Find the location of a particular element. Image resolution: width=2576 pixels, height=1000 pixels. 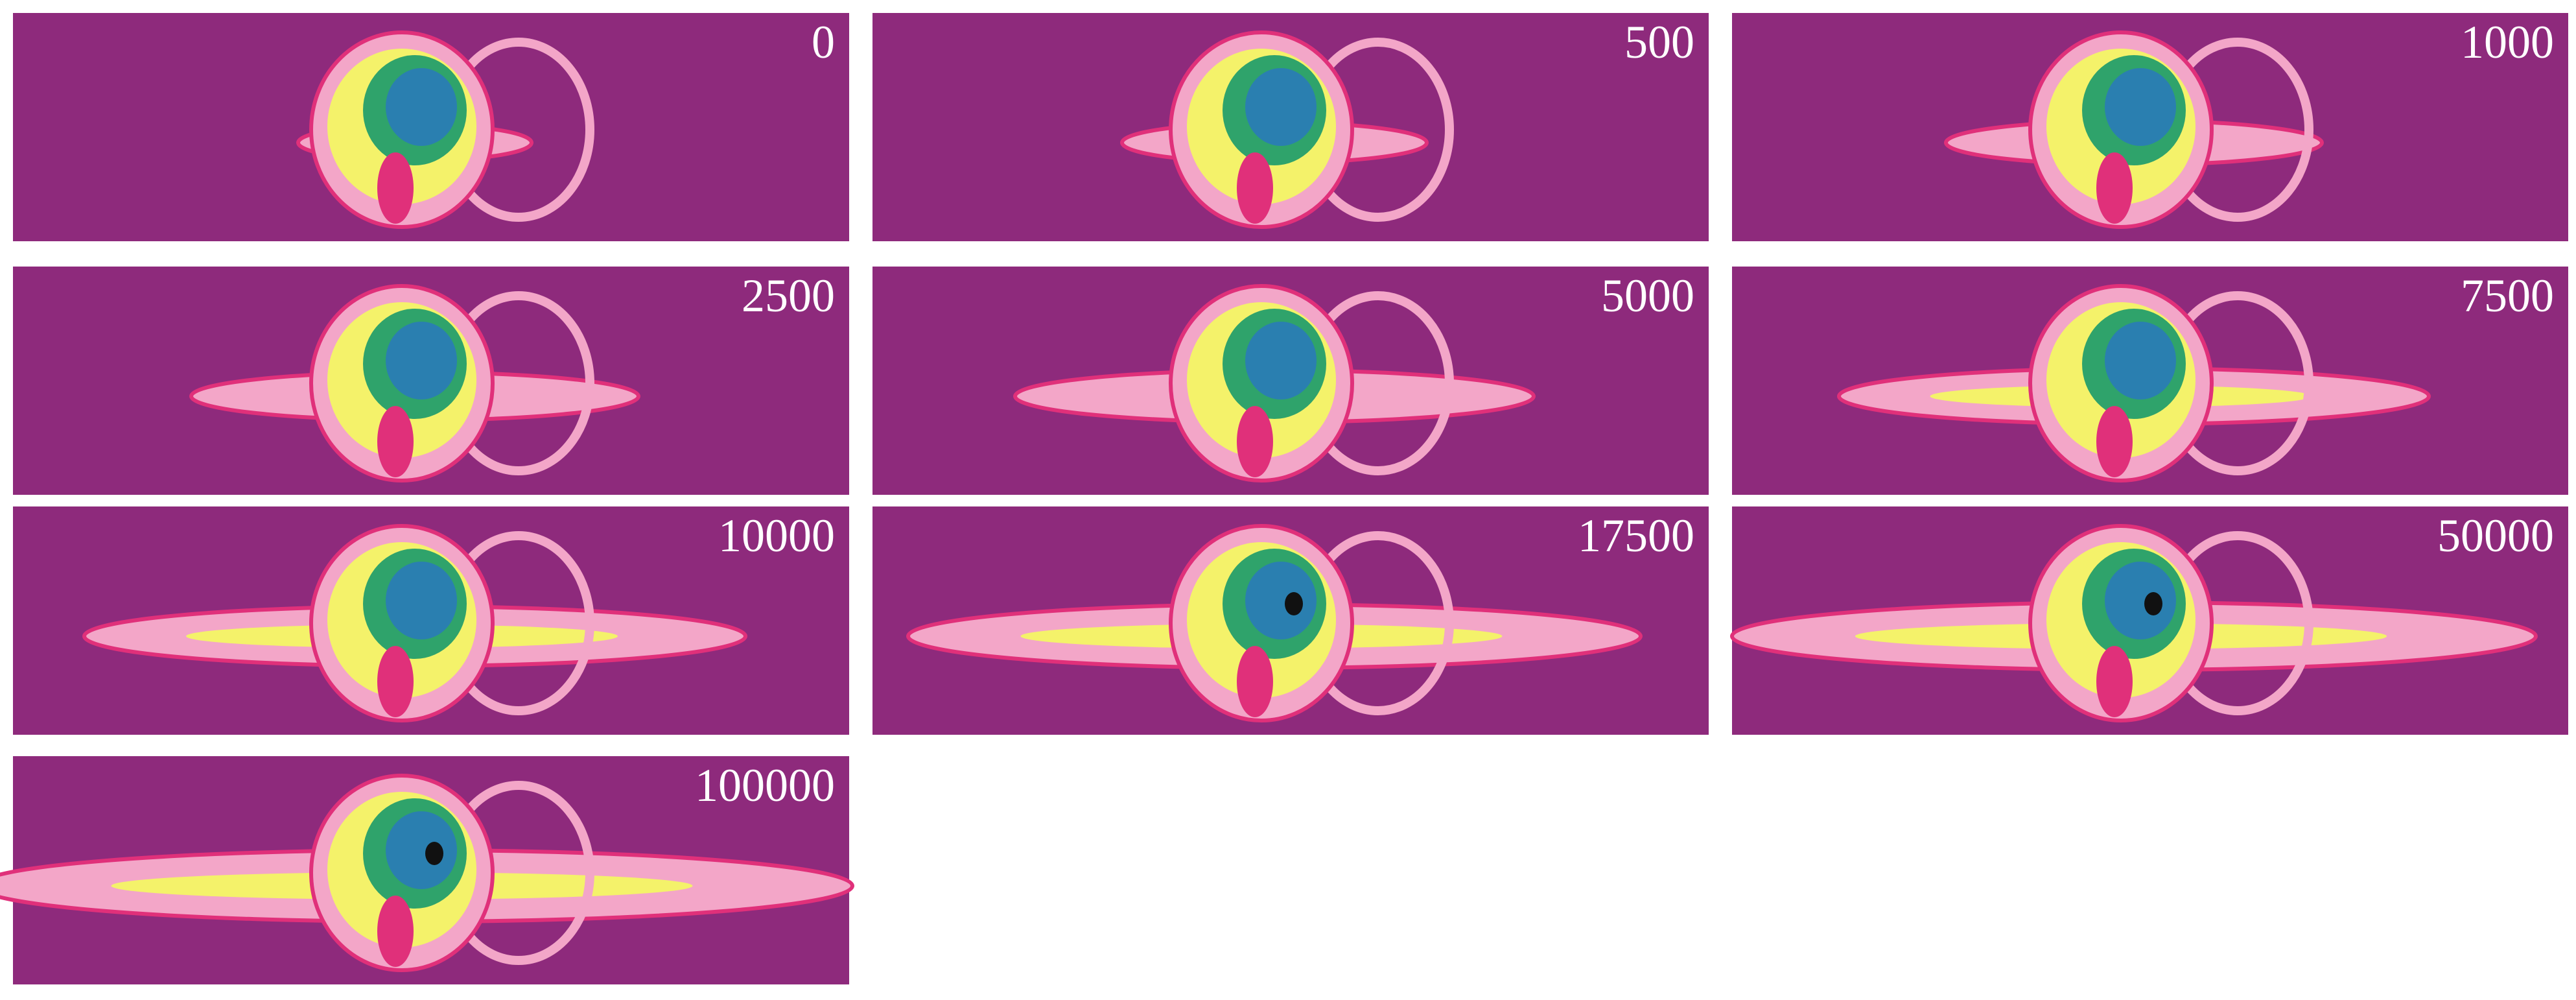

panel-label: 5000 is located at coordinates (1647, 296).